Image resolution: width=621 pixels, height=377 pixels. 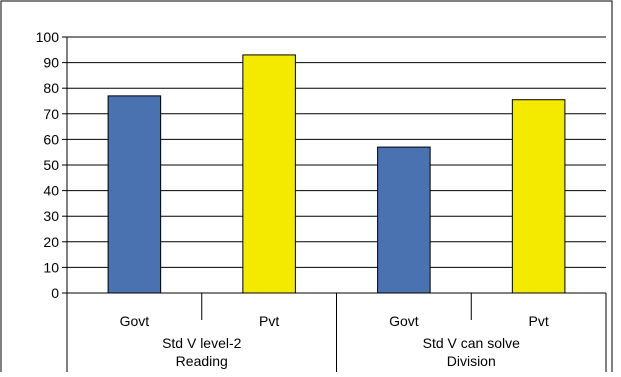 I want to click on y-tick-label: 30, so click(x=51, y=216).